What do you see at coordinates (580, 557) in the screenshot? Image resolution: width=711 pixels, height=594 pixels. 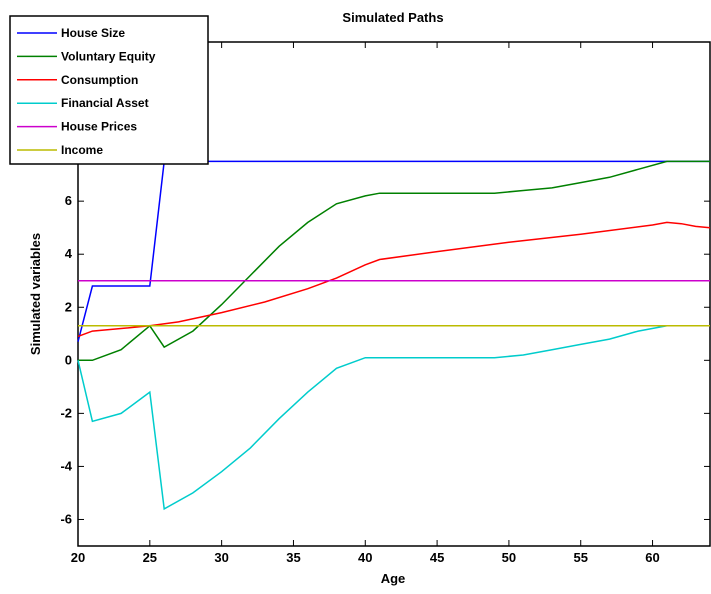 I see `x-tick-label: 55` at bounding box center [580, 557].